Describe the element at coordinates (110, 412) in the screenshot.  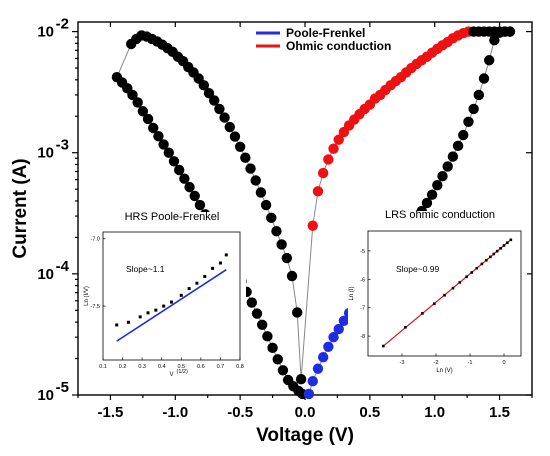
I see `x-tick-label: -1.5` at that location.